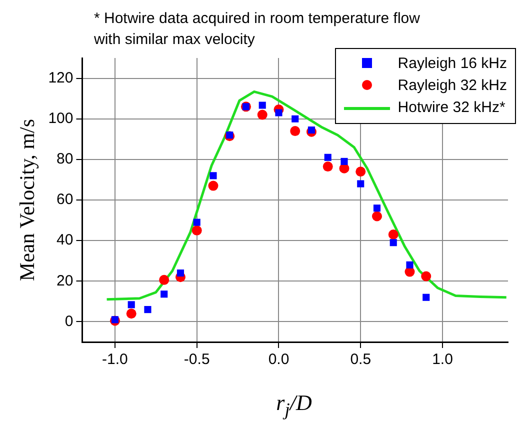 This screenshot has height=430, width=528. Describe the element at coordinates (27, 200) in the screenshot. I see `y-axis-title: Mean Velocity, m/s` at that location.